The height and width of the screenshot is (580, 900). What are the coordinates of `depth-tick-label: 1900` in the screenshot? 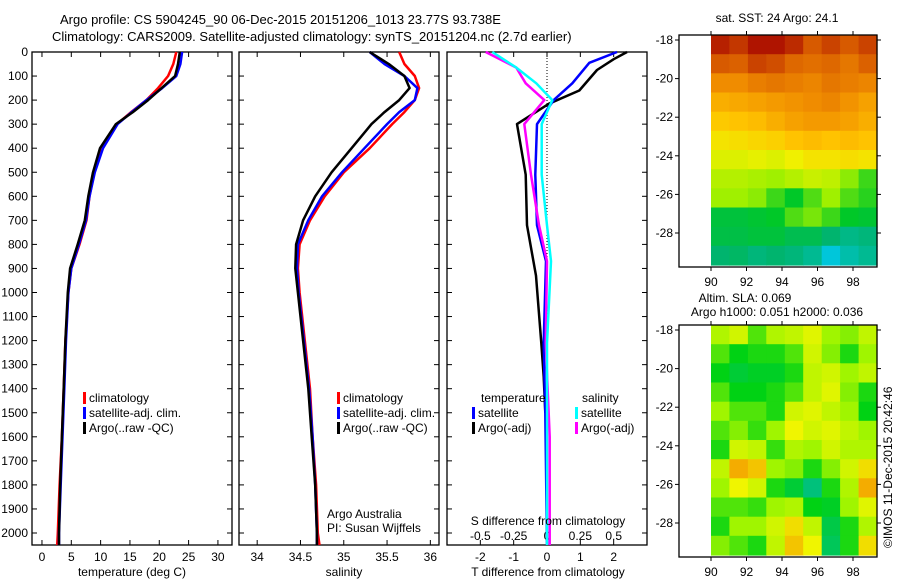 It's located at (14, 509).